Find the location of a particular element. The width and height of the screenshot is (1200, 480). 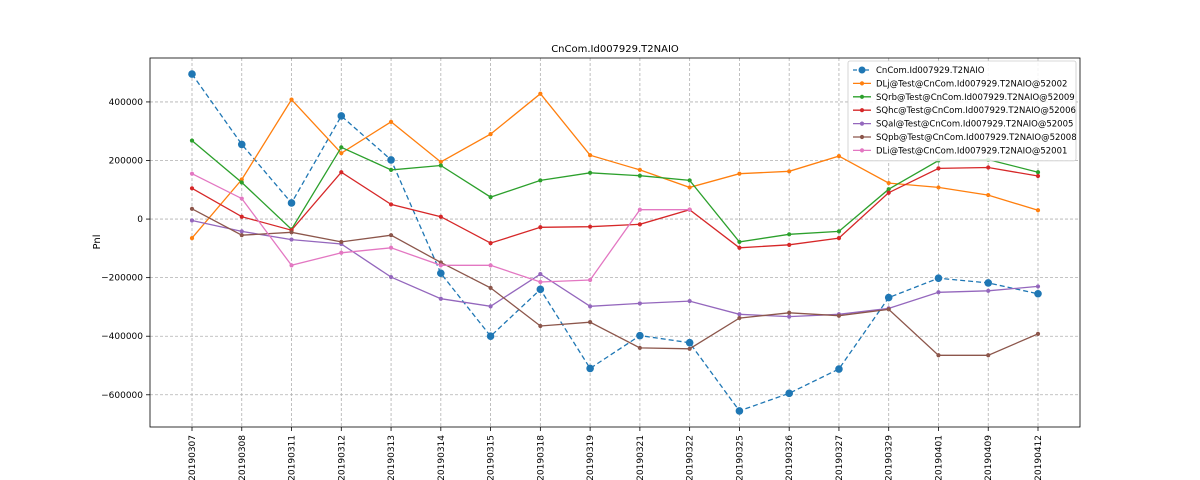

y-tick-label: −400000 is located at coordinates (122, 337).